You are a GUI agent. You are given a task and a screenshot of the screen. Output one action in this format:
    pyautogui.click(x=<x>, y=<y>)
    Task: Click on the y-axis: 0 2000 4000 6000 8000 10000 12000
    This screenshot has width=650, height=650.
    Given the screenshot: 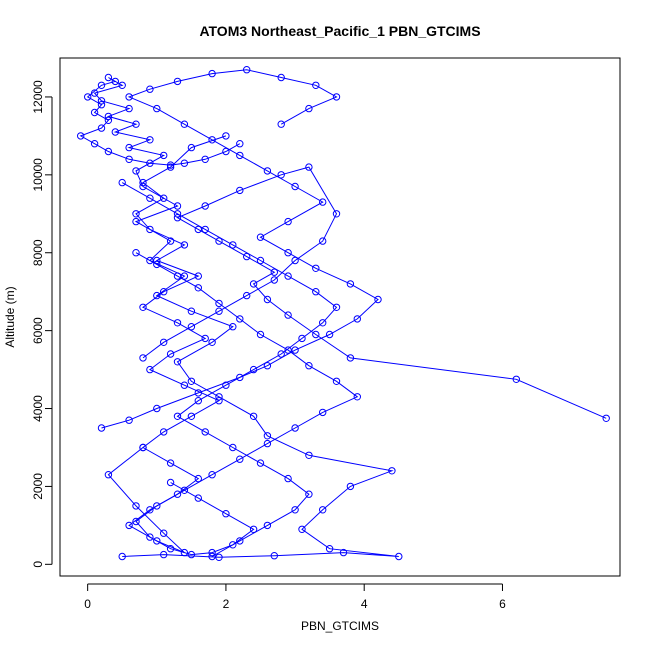 What is the action you would take?
    pyautogui.click(x=42, y=324)
    